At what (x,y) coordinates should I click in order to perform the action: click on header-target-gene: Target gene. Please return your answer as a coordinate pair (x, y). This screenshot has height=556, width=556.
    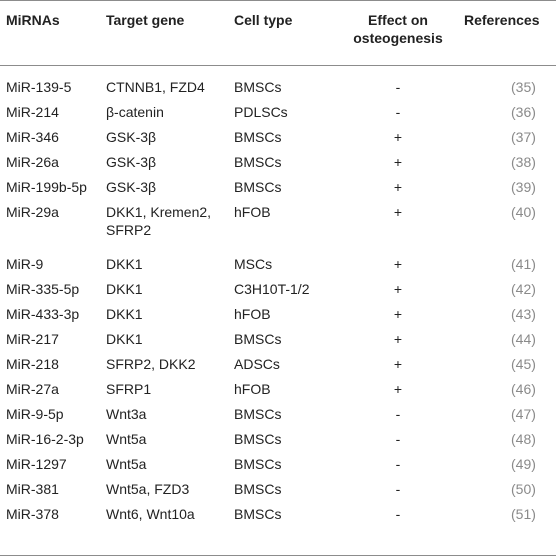
    Looking at the image, I should click on (145, 20).